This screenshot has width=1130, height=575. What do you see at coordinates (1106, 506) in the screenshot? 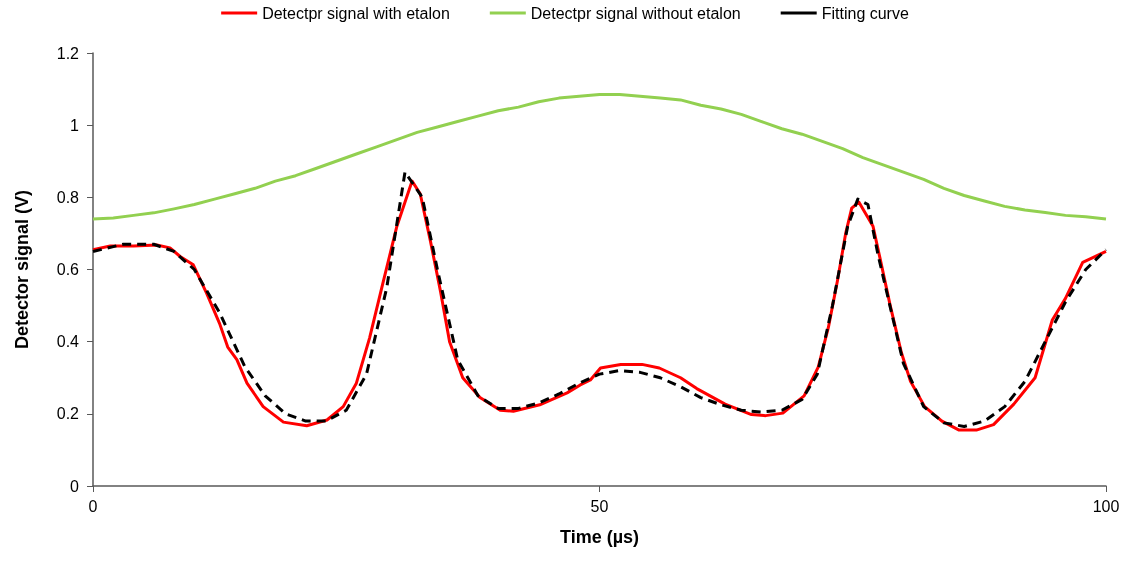
I see `x-tick-label: 100` at bounding box center [1106, 506].